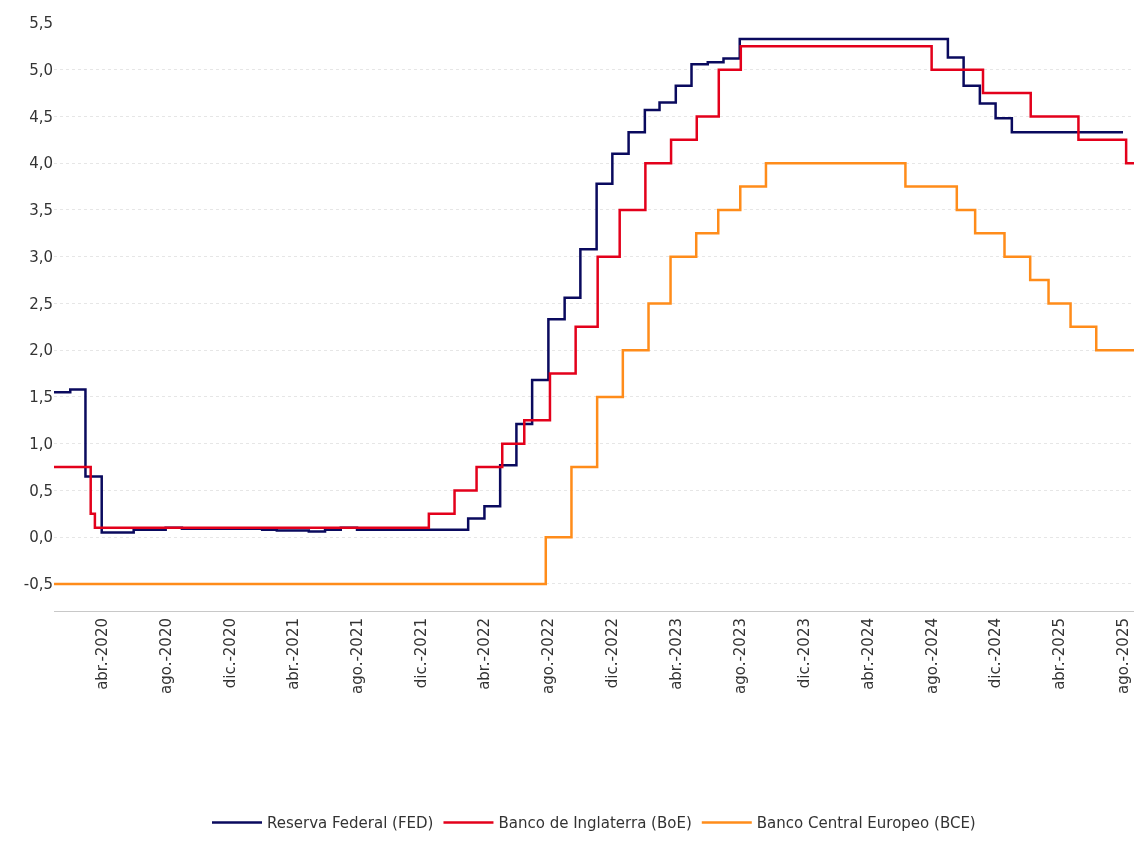 The width and height of the screenshot is (1136, 841). What do you see at coordinates (41, 350) in the screenshot?
I see `y-tick-label: 2,0` at bounding box center [41, 350].